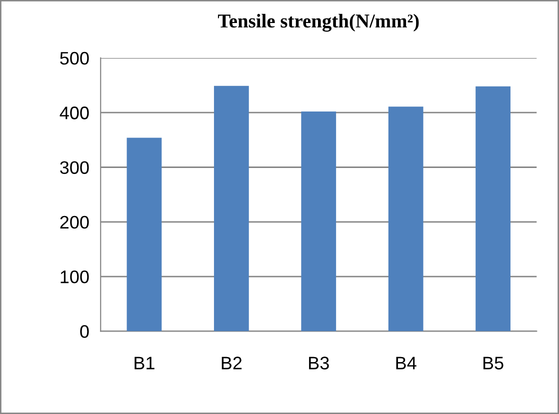 The image size is (559, 414). I want to click on y-tick-label: 500, so click(74, 58).